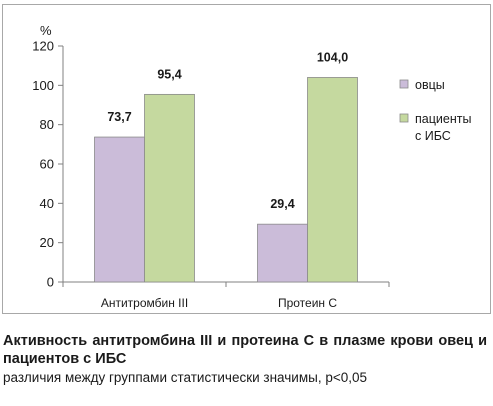 The width and height of the screenshot is (493, 406). Describe the element at coordinates (43, 85) in the screenshot. I see `y-tick-label: 100` at that location.